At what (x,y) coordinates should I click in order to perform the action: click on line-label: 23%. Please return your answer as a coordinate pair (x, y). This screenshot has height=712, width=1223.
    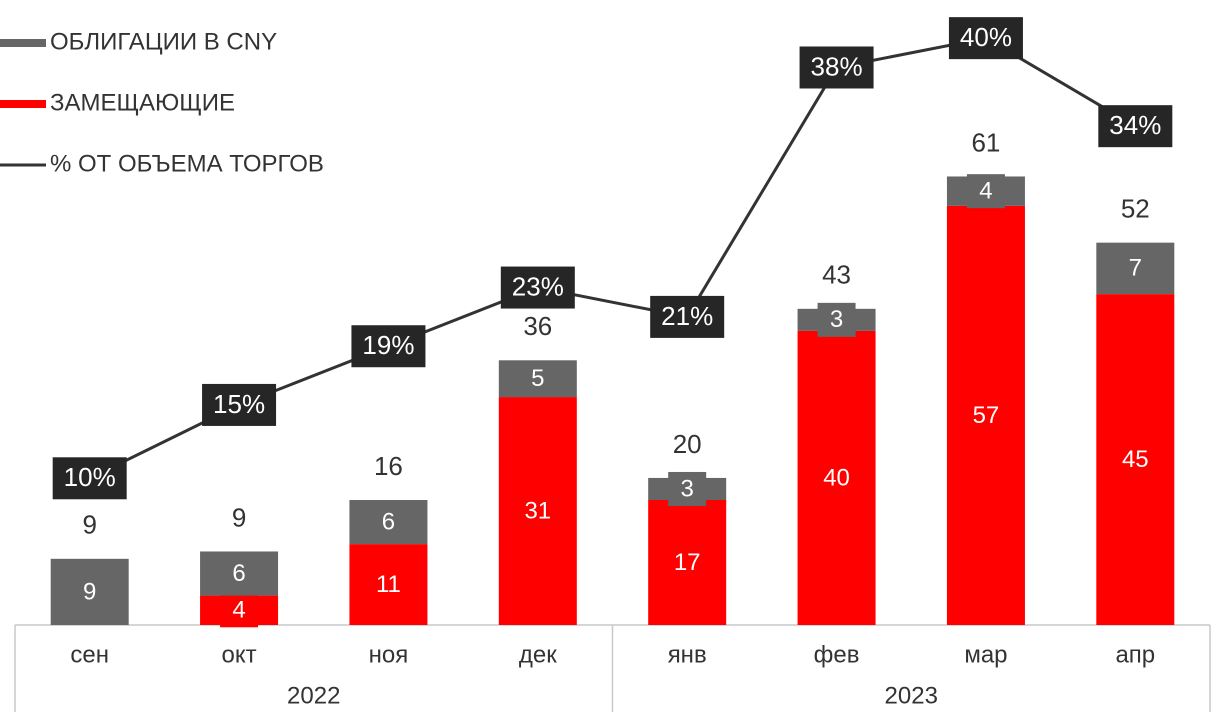
    Looking at the image, I should click on (538, 286).